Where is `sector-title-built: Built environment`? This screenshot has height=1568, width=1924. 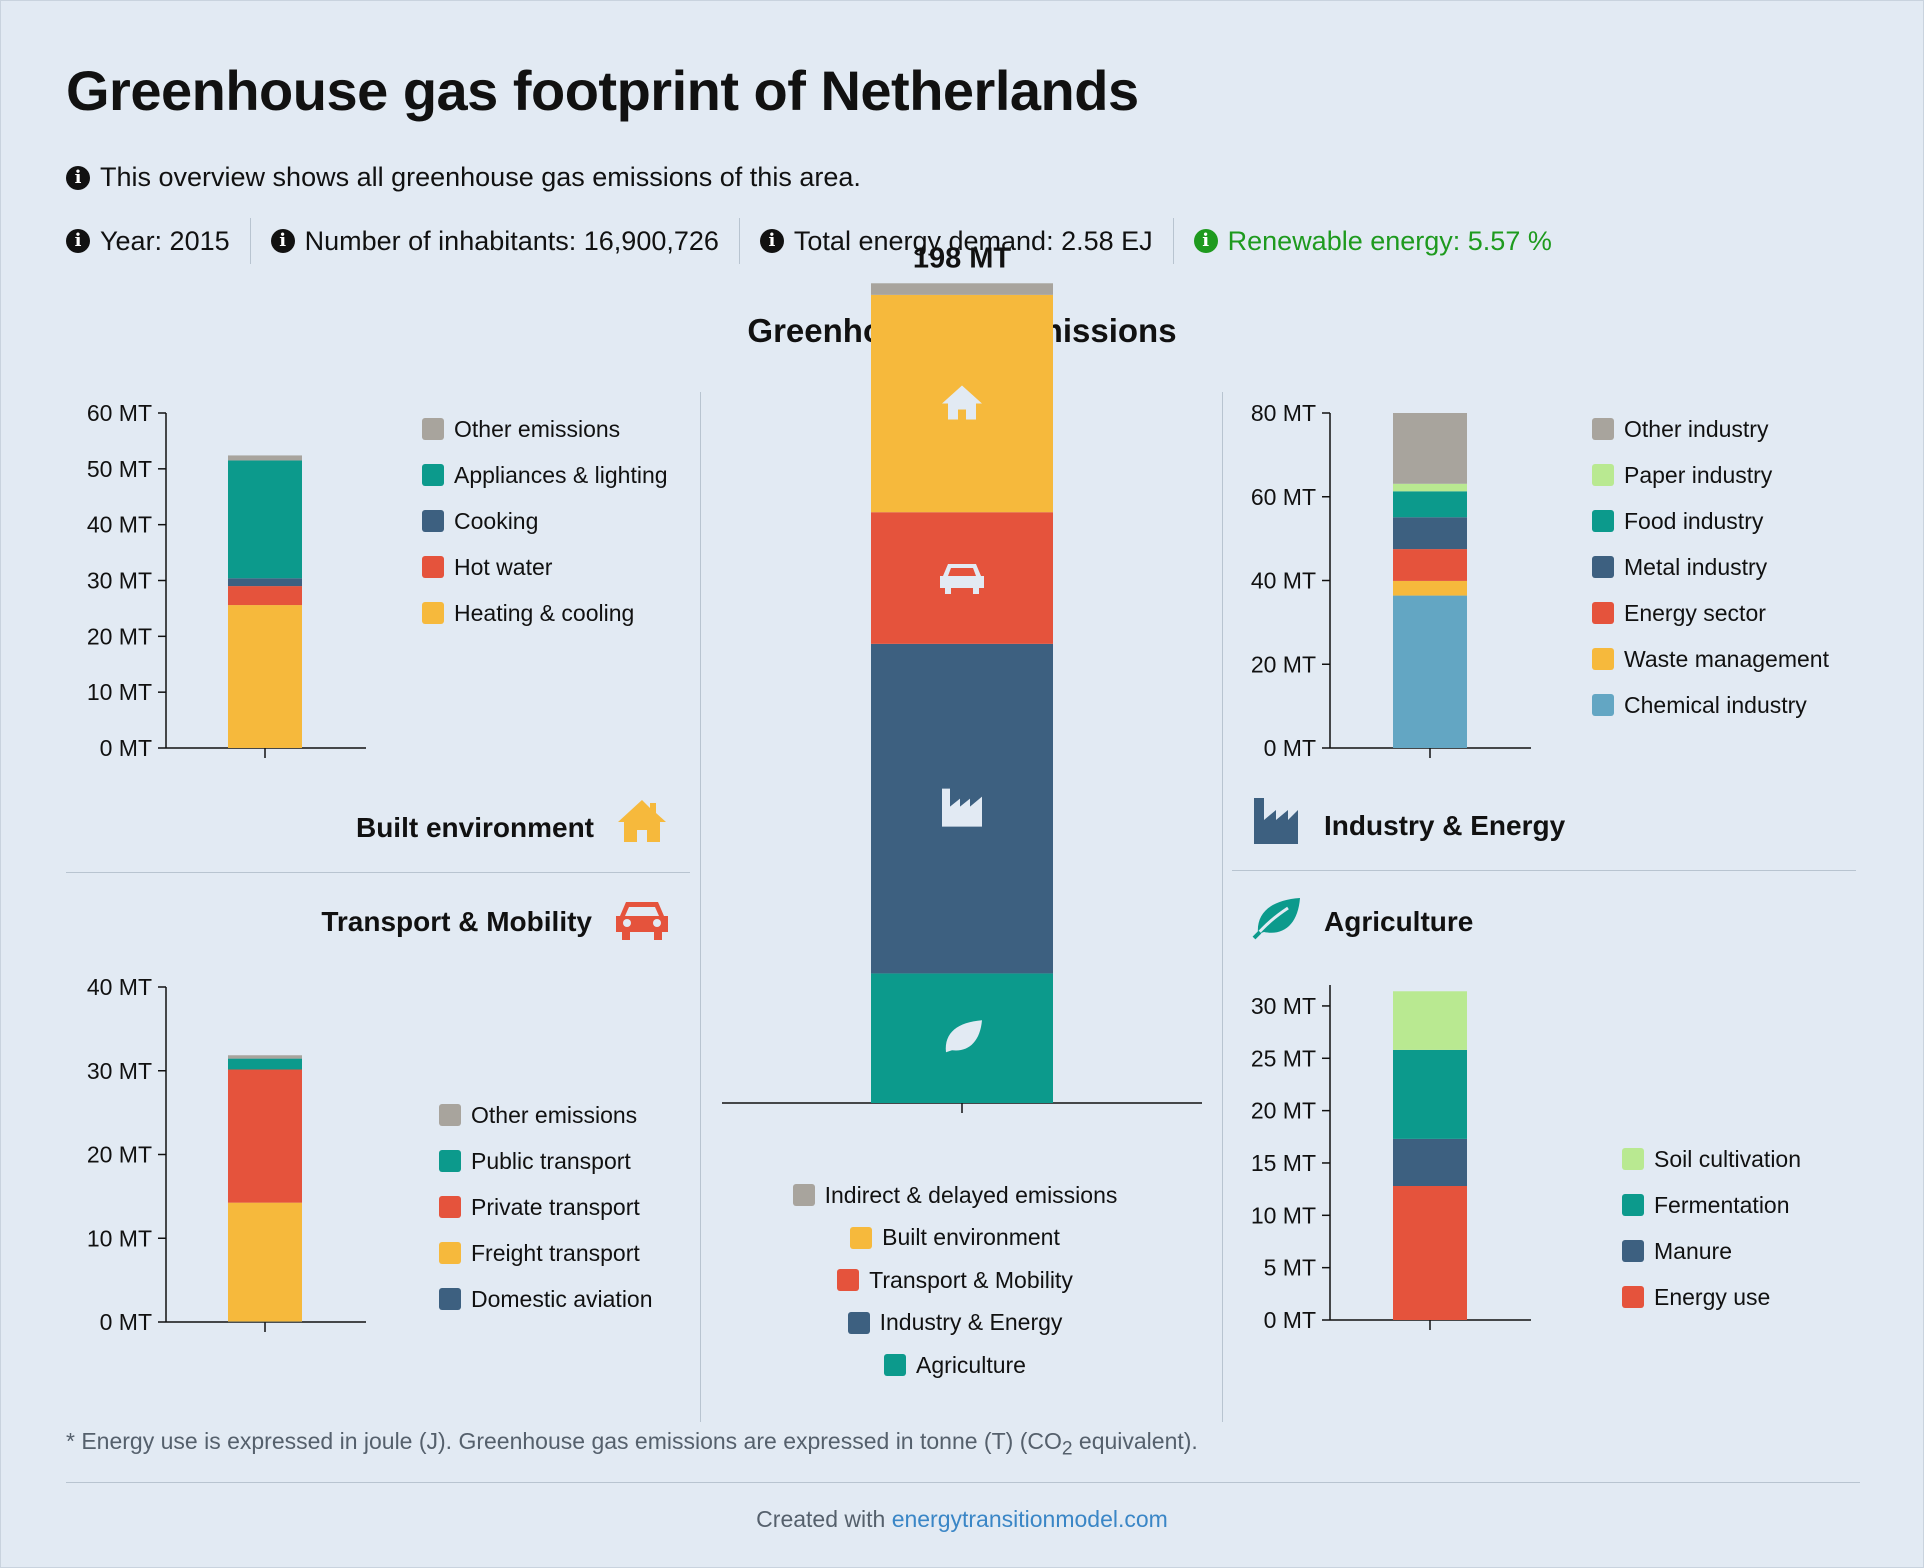
sector-title-built: Built environment is located at coordinates (474, 827).